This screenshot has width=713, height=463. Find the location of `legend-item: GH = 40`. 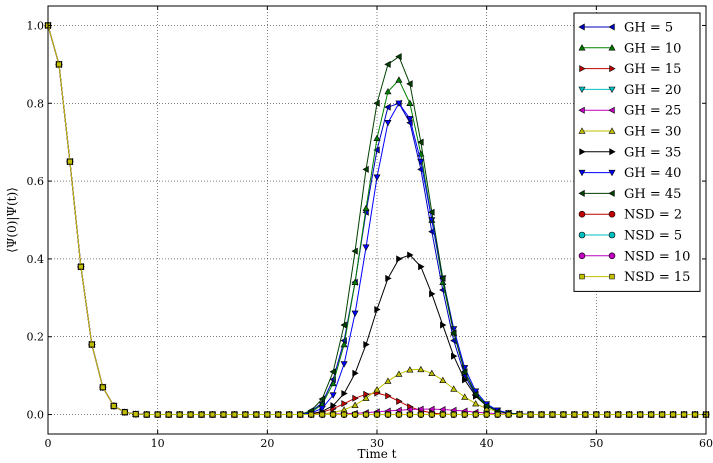

legend-item: GH = 40 is located at coordinates (629, 173).